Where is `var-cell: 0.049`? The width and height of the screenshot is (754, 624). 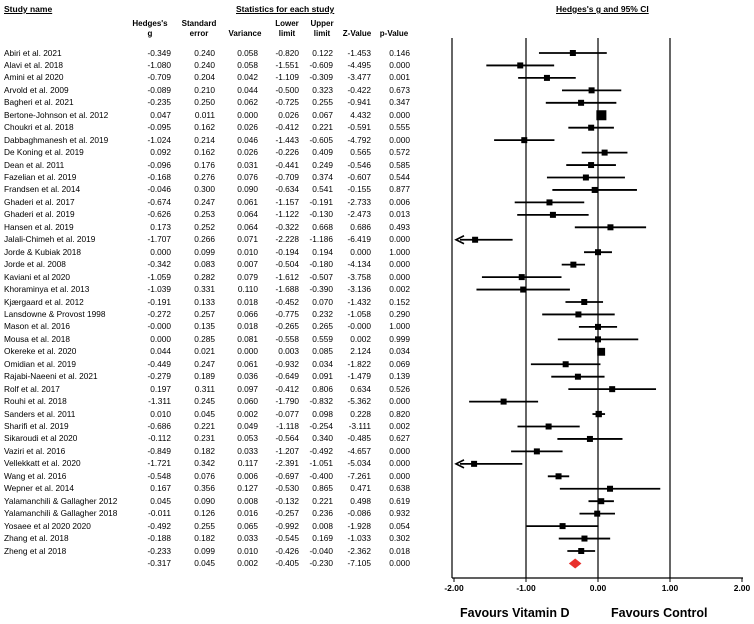
var-cell: 0.049 is located at coordinates (247, 426).